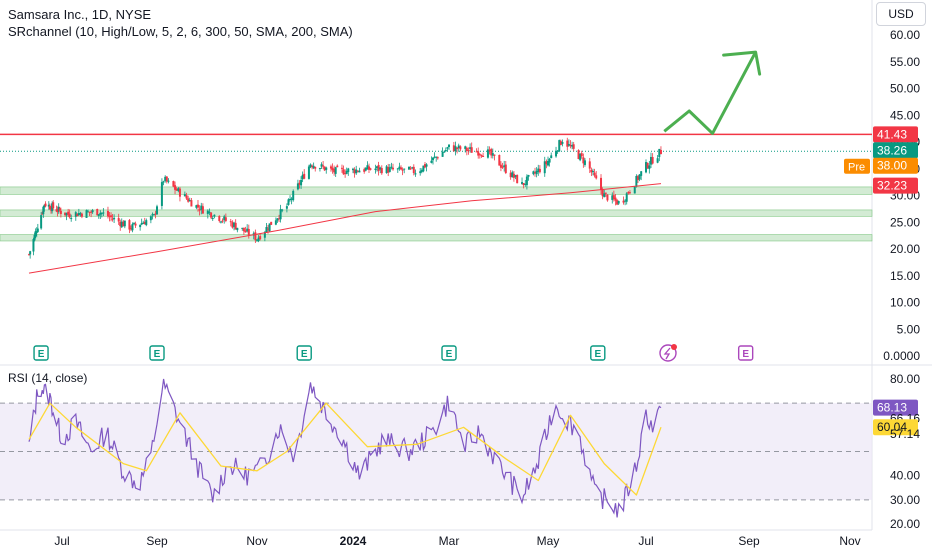 The height and width of the screenshot is (550, 932). I want to click on rsi-tick-label: 57.14, so click(905, 434).